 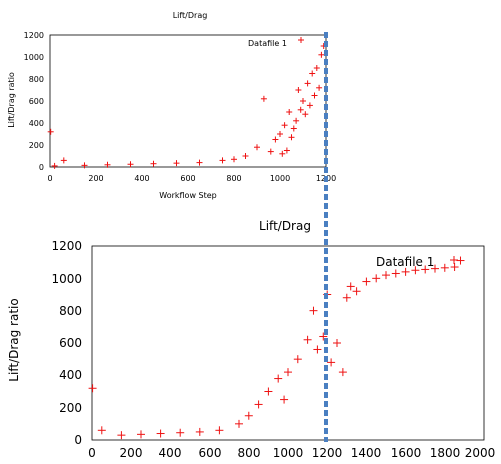 I want to click on bottom-x-tick: 1000, so click(x=288, y=453).